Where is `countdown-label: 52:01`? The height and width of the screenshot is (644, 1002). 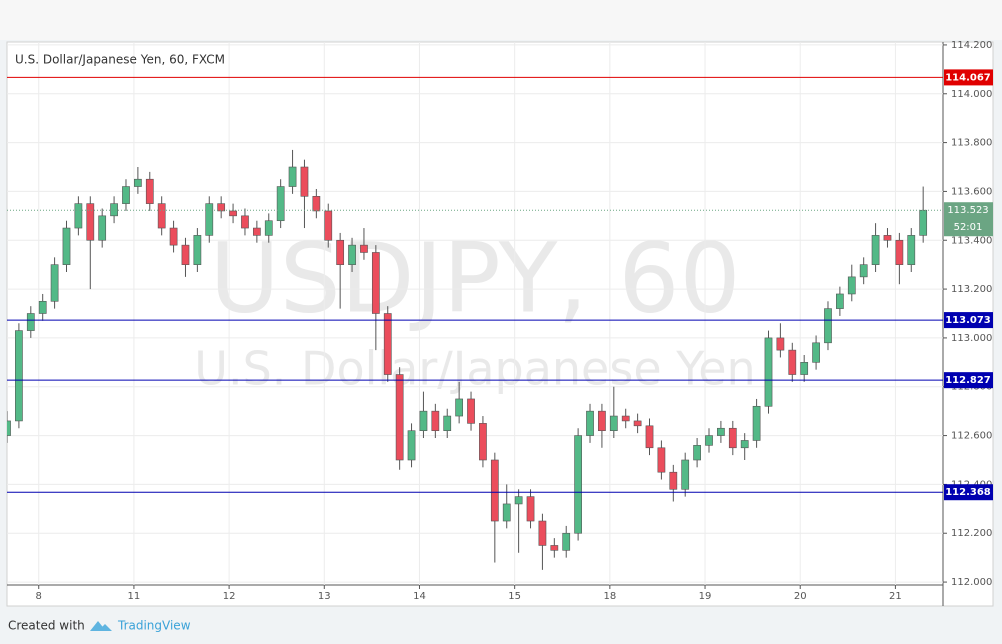 countdown-label: 52:01 is located at coordinates (968, 227).